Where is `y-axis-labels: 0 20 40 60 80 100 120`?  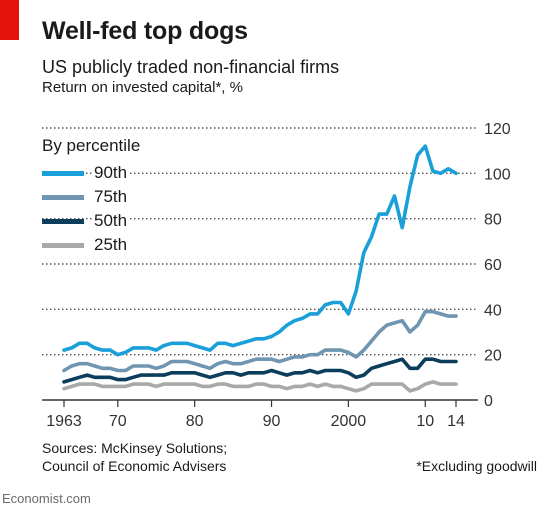 y-axis-labels: 0 20 40 60 80 100 120 is located at coordinates (497, 265).